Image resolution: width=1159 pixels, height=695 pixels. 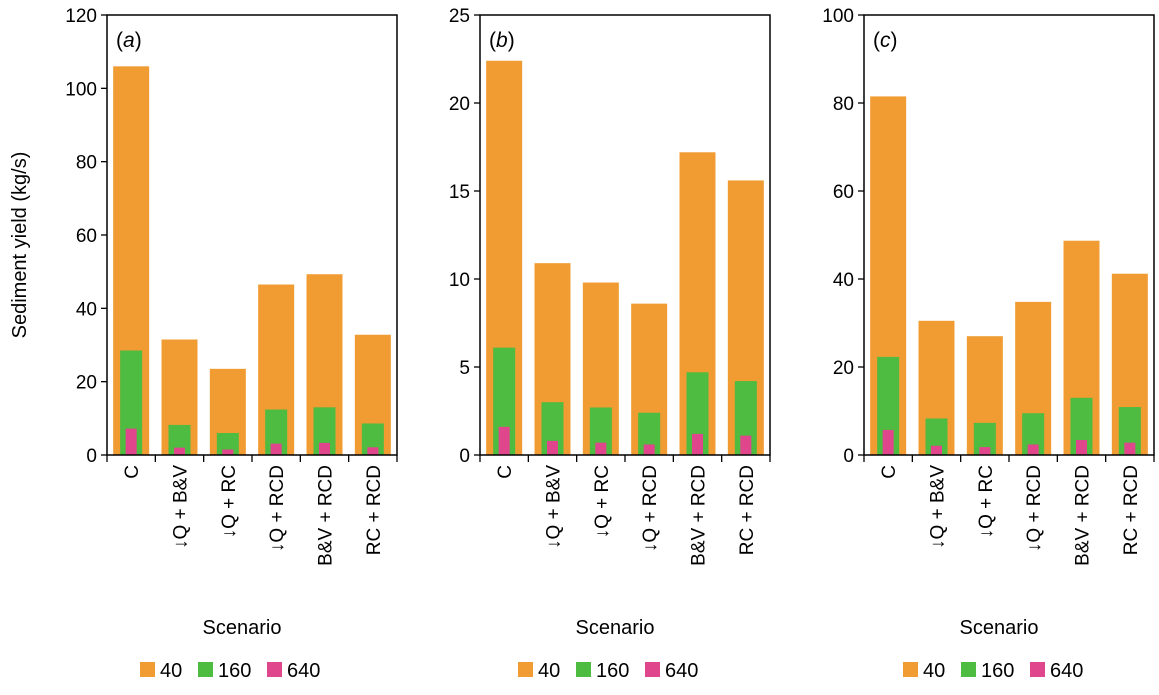 I want to click on y-tick-label-c: 0, so click(x=848, y=456).